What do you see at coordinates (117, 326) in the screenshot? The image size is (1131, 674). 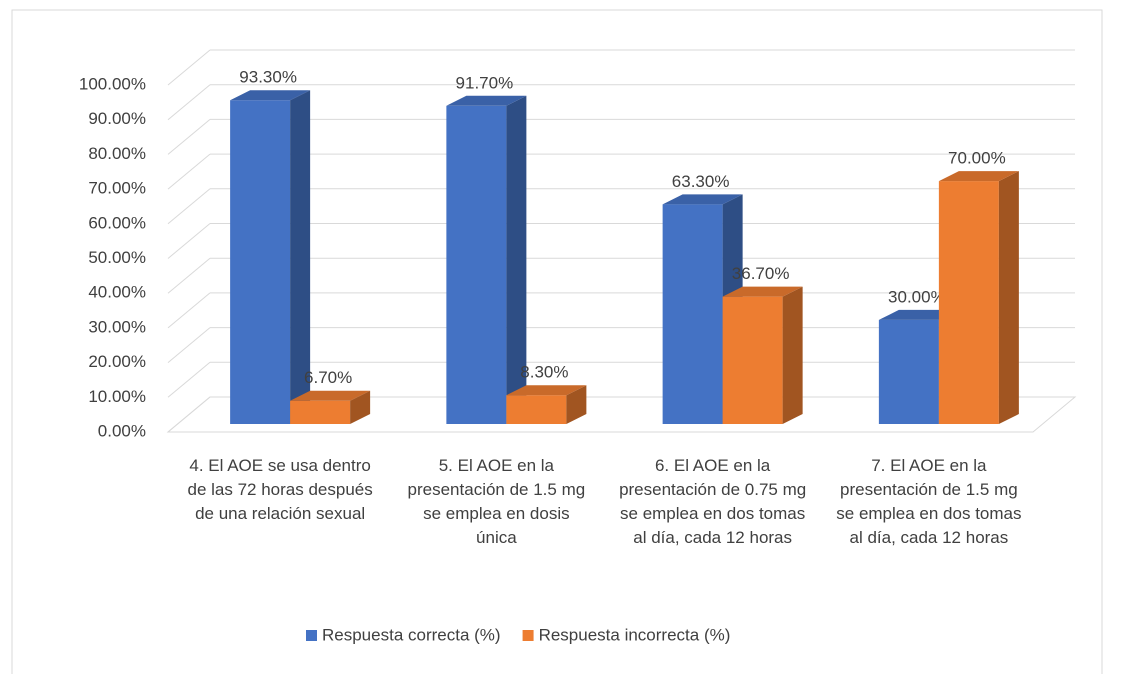 I see `y-tick-label: 30.00%` at bounding box center [117, 326].